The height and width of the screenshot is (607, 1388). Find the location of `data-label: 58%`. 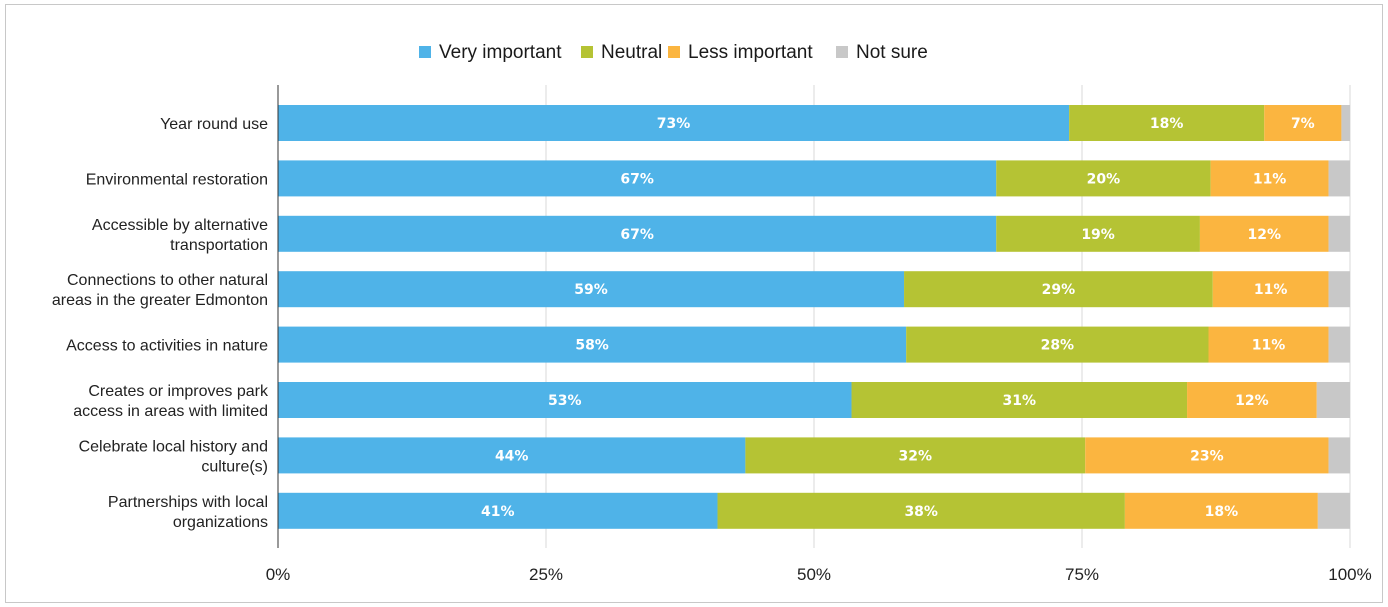

data-label: 58% is located at coordinates (592, 346).